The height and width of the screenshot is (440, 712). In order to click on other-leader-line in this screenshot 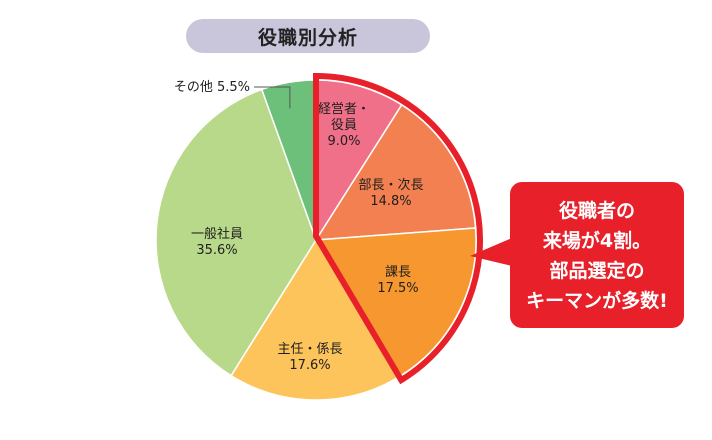, I will do `click(272, 97)`.